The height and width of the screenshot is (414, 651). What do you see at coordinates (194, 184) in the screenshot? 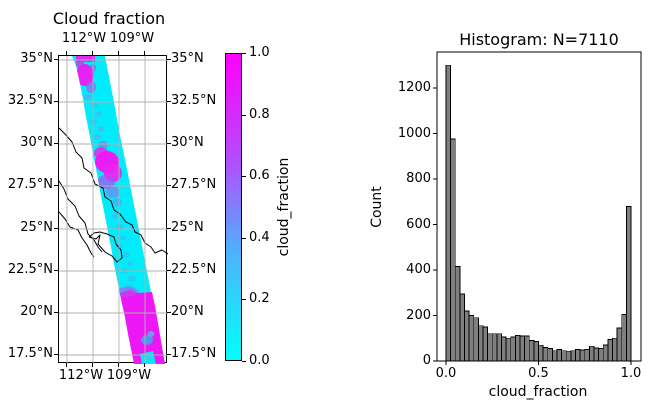
I see `map-lat-label-right: 27.5°N` at bounding box center [194, 184].